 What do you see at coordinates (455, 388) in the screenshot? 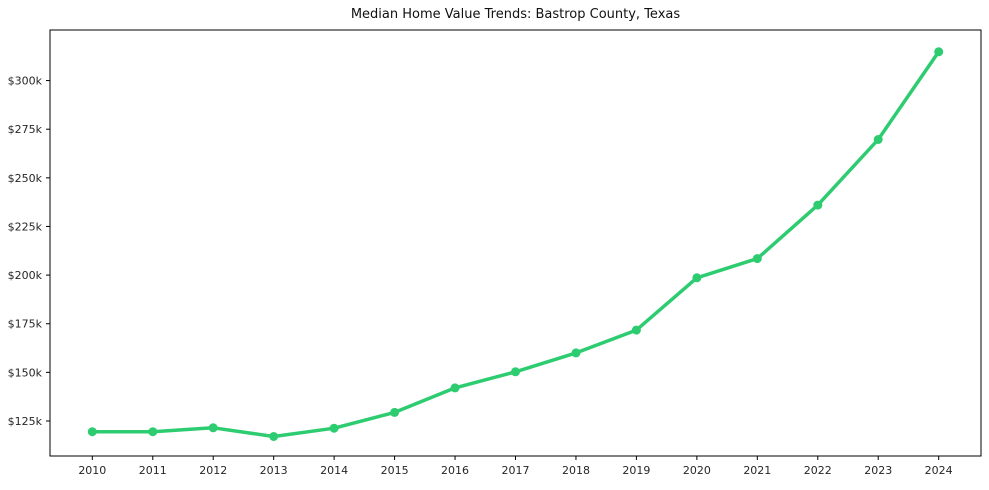
I see `data-point-2016` at bounding box center [455, 388].